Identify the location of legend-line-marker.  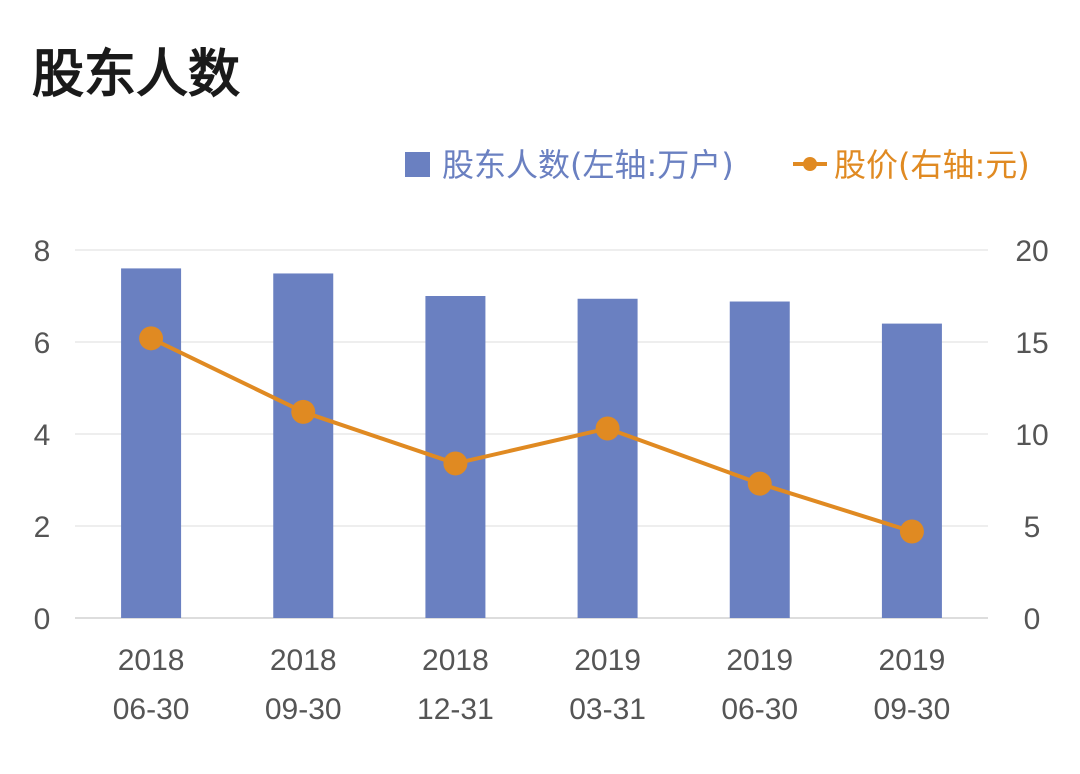
(810, 164).